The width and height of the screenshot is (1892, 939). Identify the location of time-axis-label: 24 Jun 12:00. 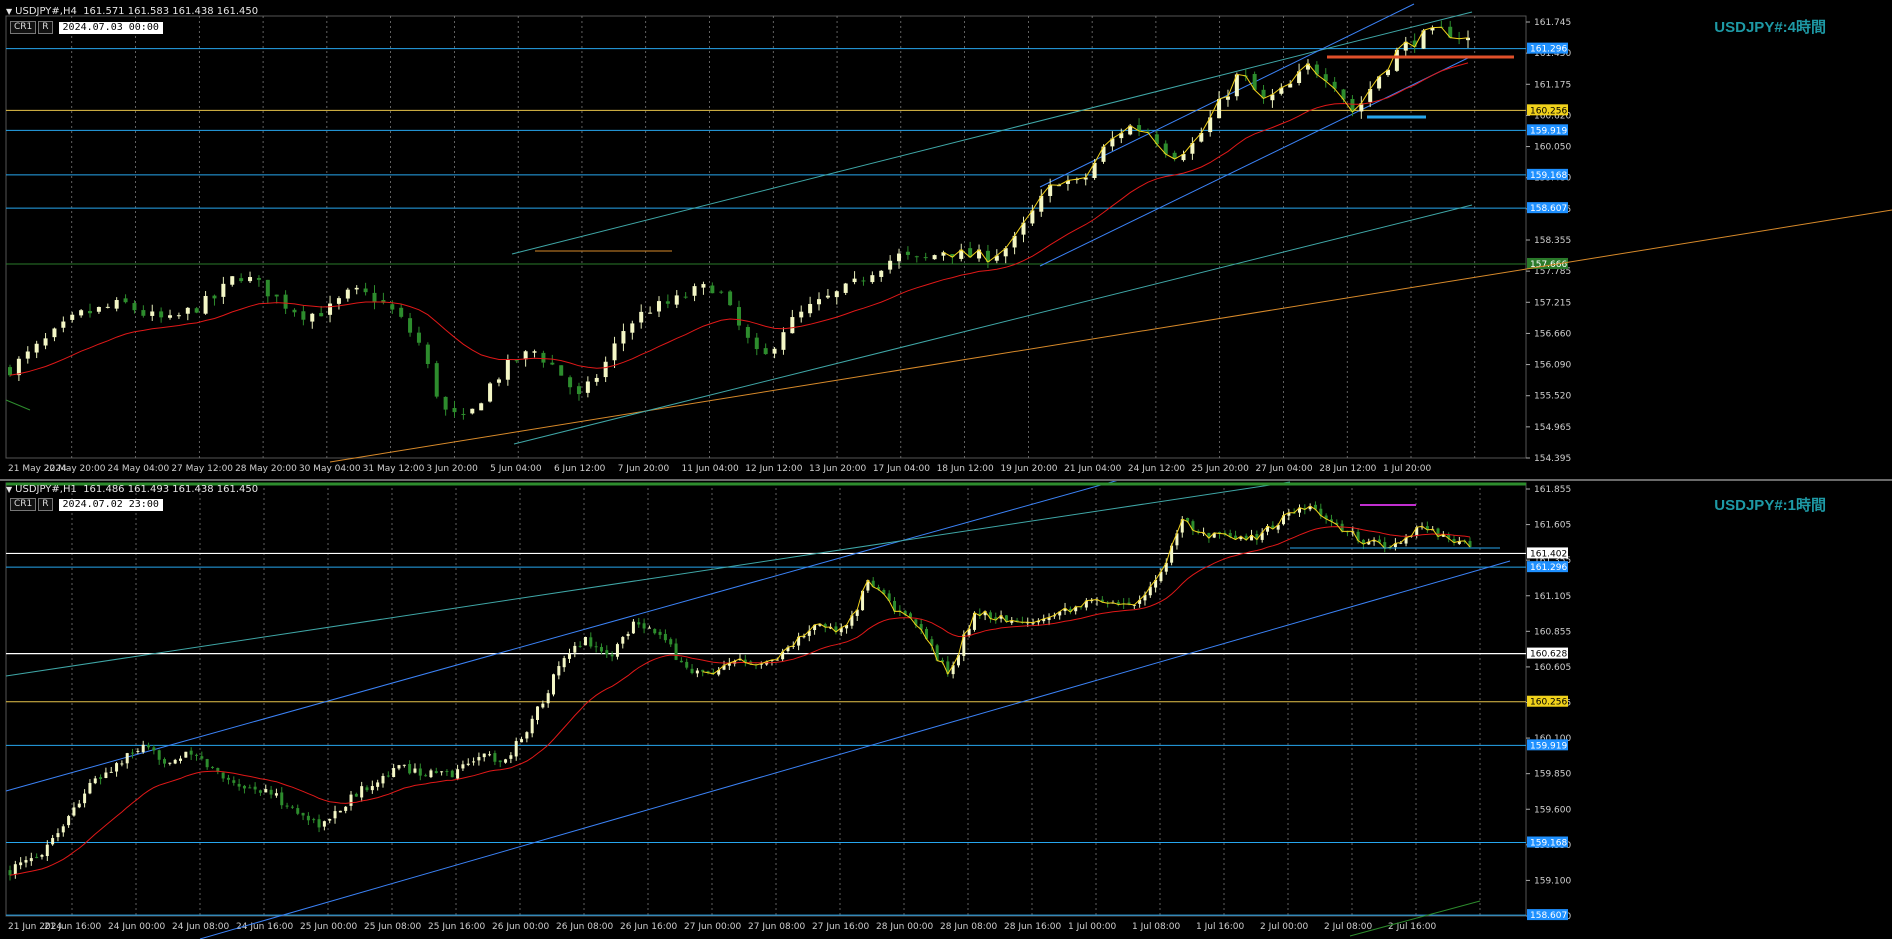
(1156, 469).